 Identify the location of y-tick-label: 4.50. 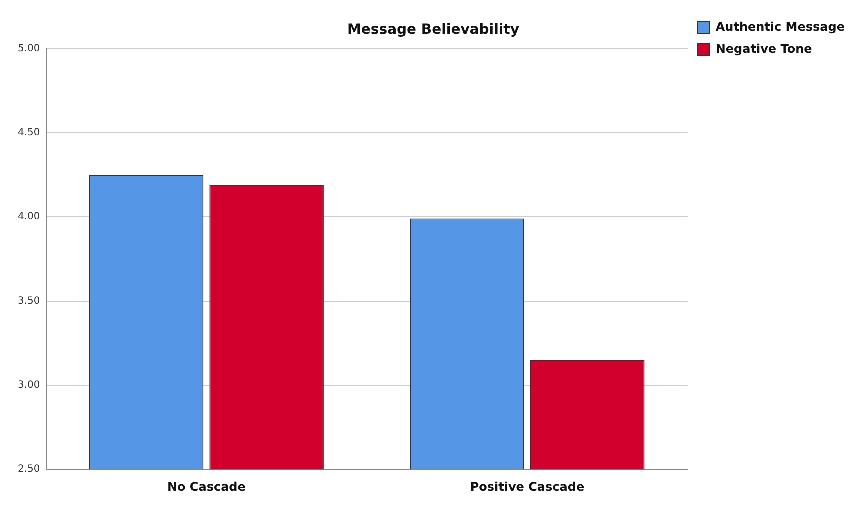
(29, 133).